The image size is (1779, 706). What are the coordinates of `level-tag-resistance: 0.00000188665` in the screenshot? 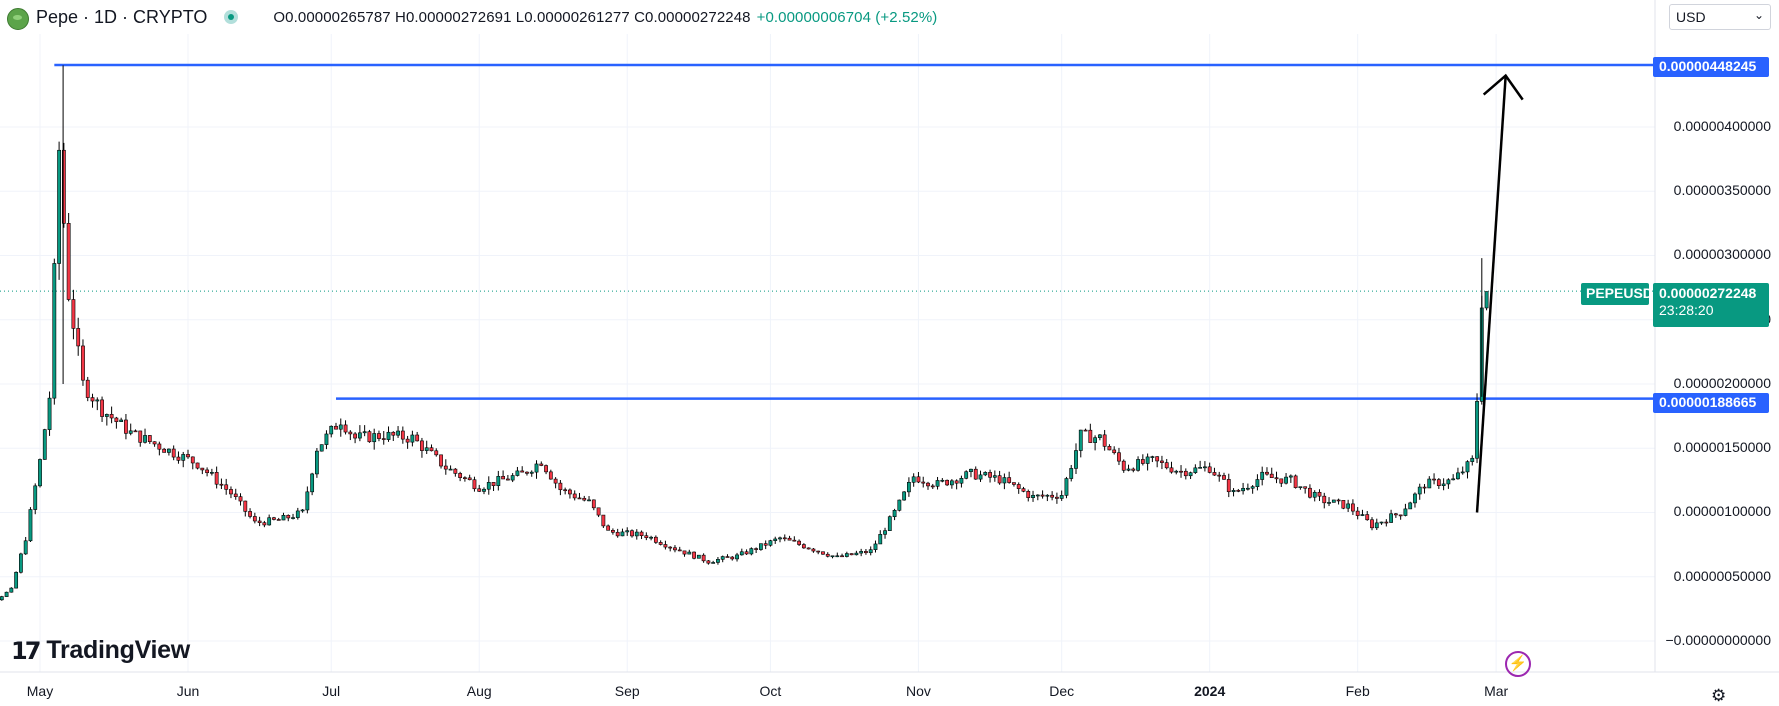 It's located at (1711, 403).